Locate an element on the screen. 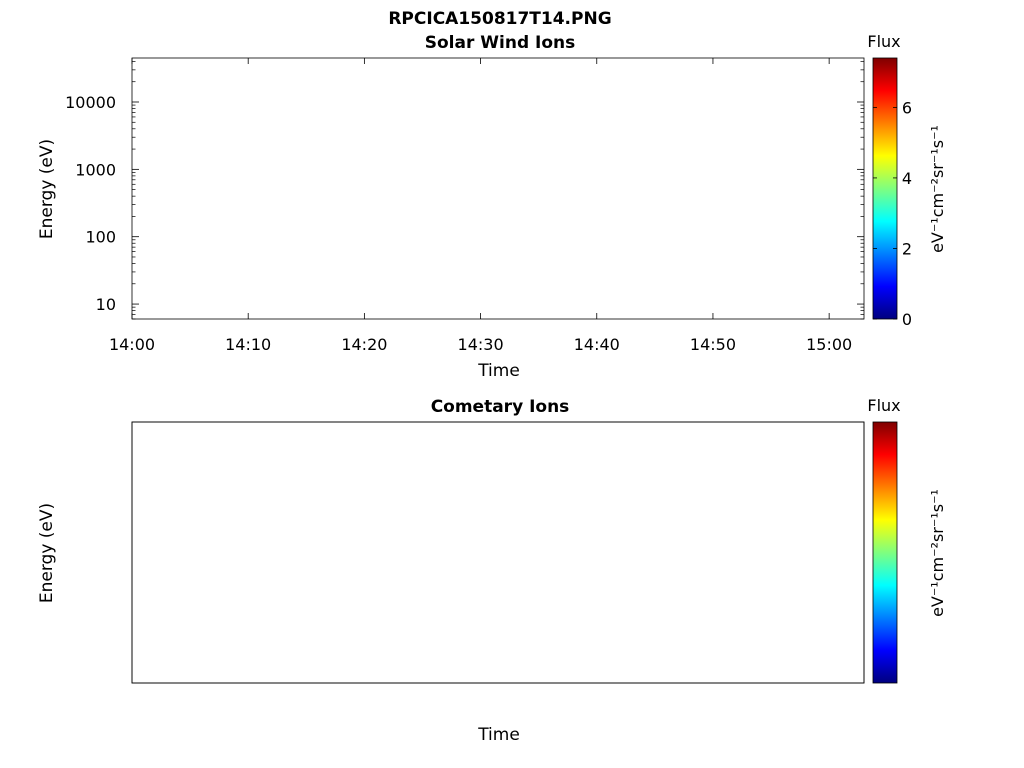 The width and height of the screenshot is (1024, 768). colorbar-tick-label: 4 is located at coordinates (907, 178).